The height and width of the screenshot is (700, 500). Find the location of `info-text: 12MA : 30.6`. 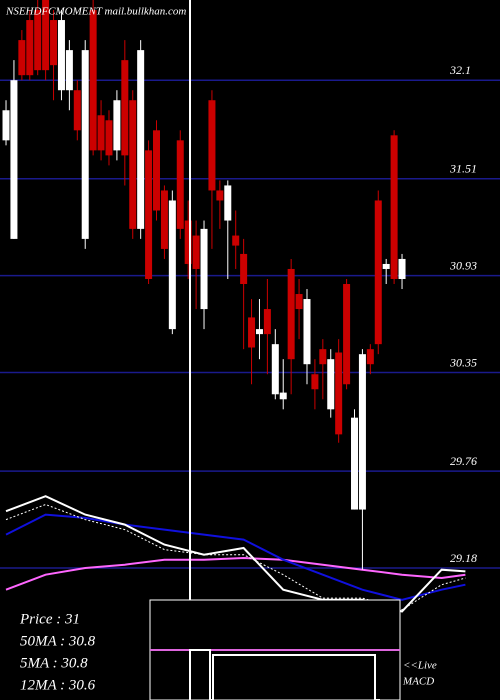

info-text: 12MA : 30.6 is located at coordinates (58, 685).